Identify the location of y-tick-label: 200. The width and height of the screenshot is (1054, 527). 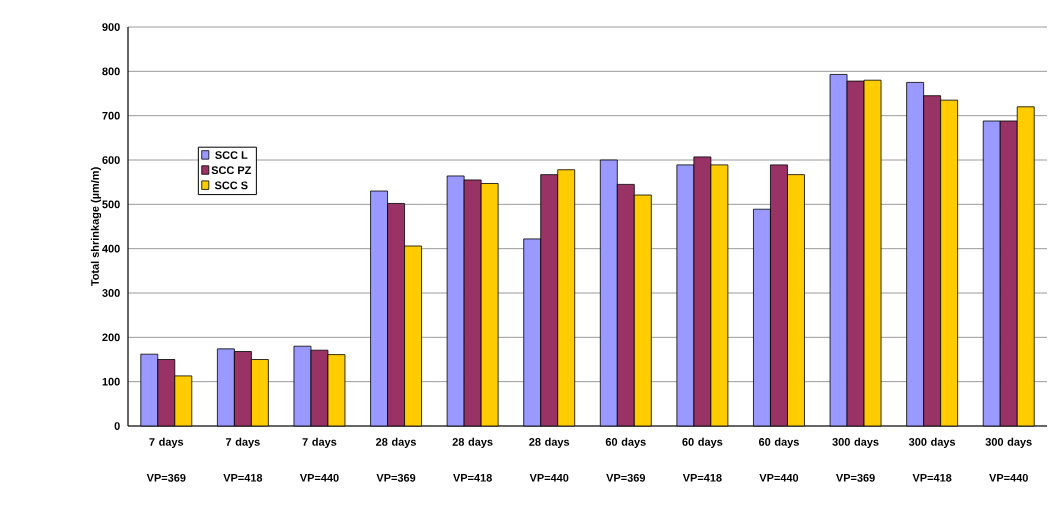
(111, 337).